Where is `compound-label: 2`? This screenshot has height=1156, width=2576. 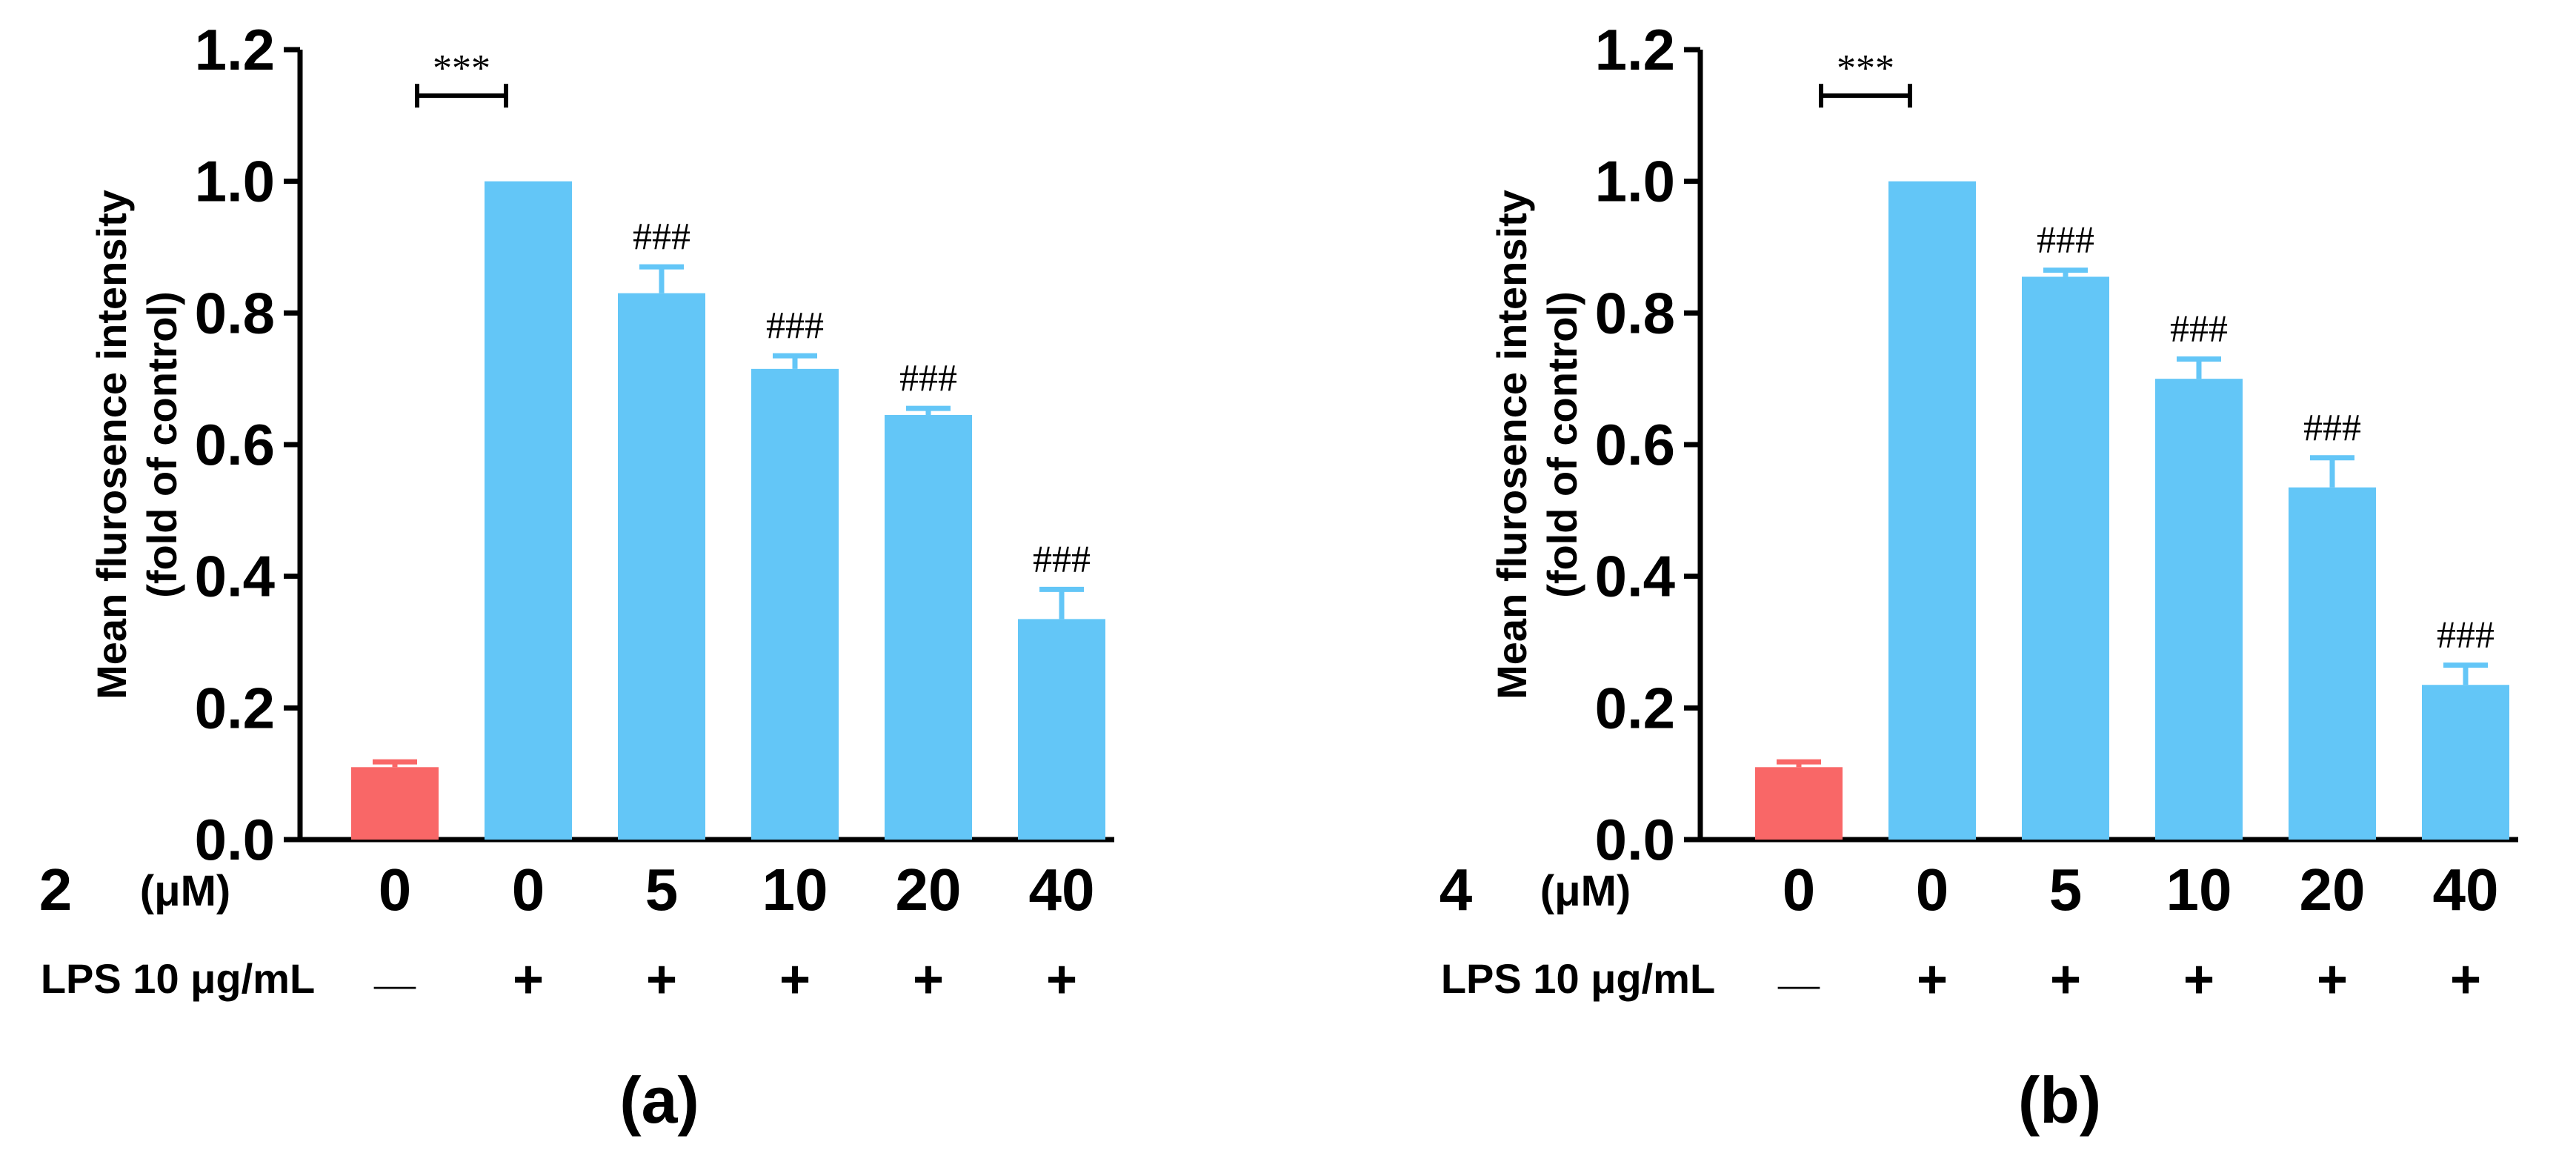 compound-label: 2 is located at coordinates (56, 890).